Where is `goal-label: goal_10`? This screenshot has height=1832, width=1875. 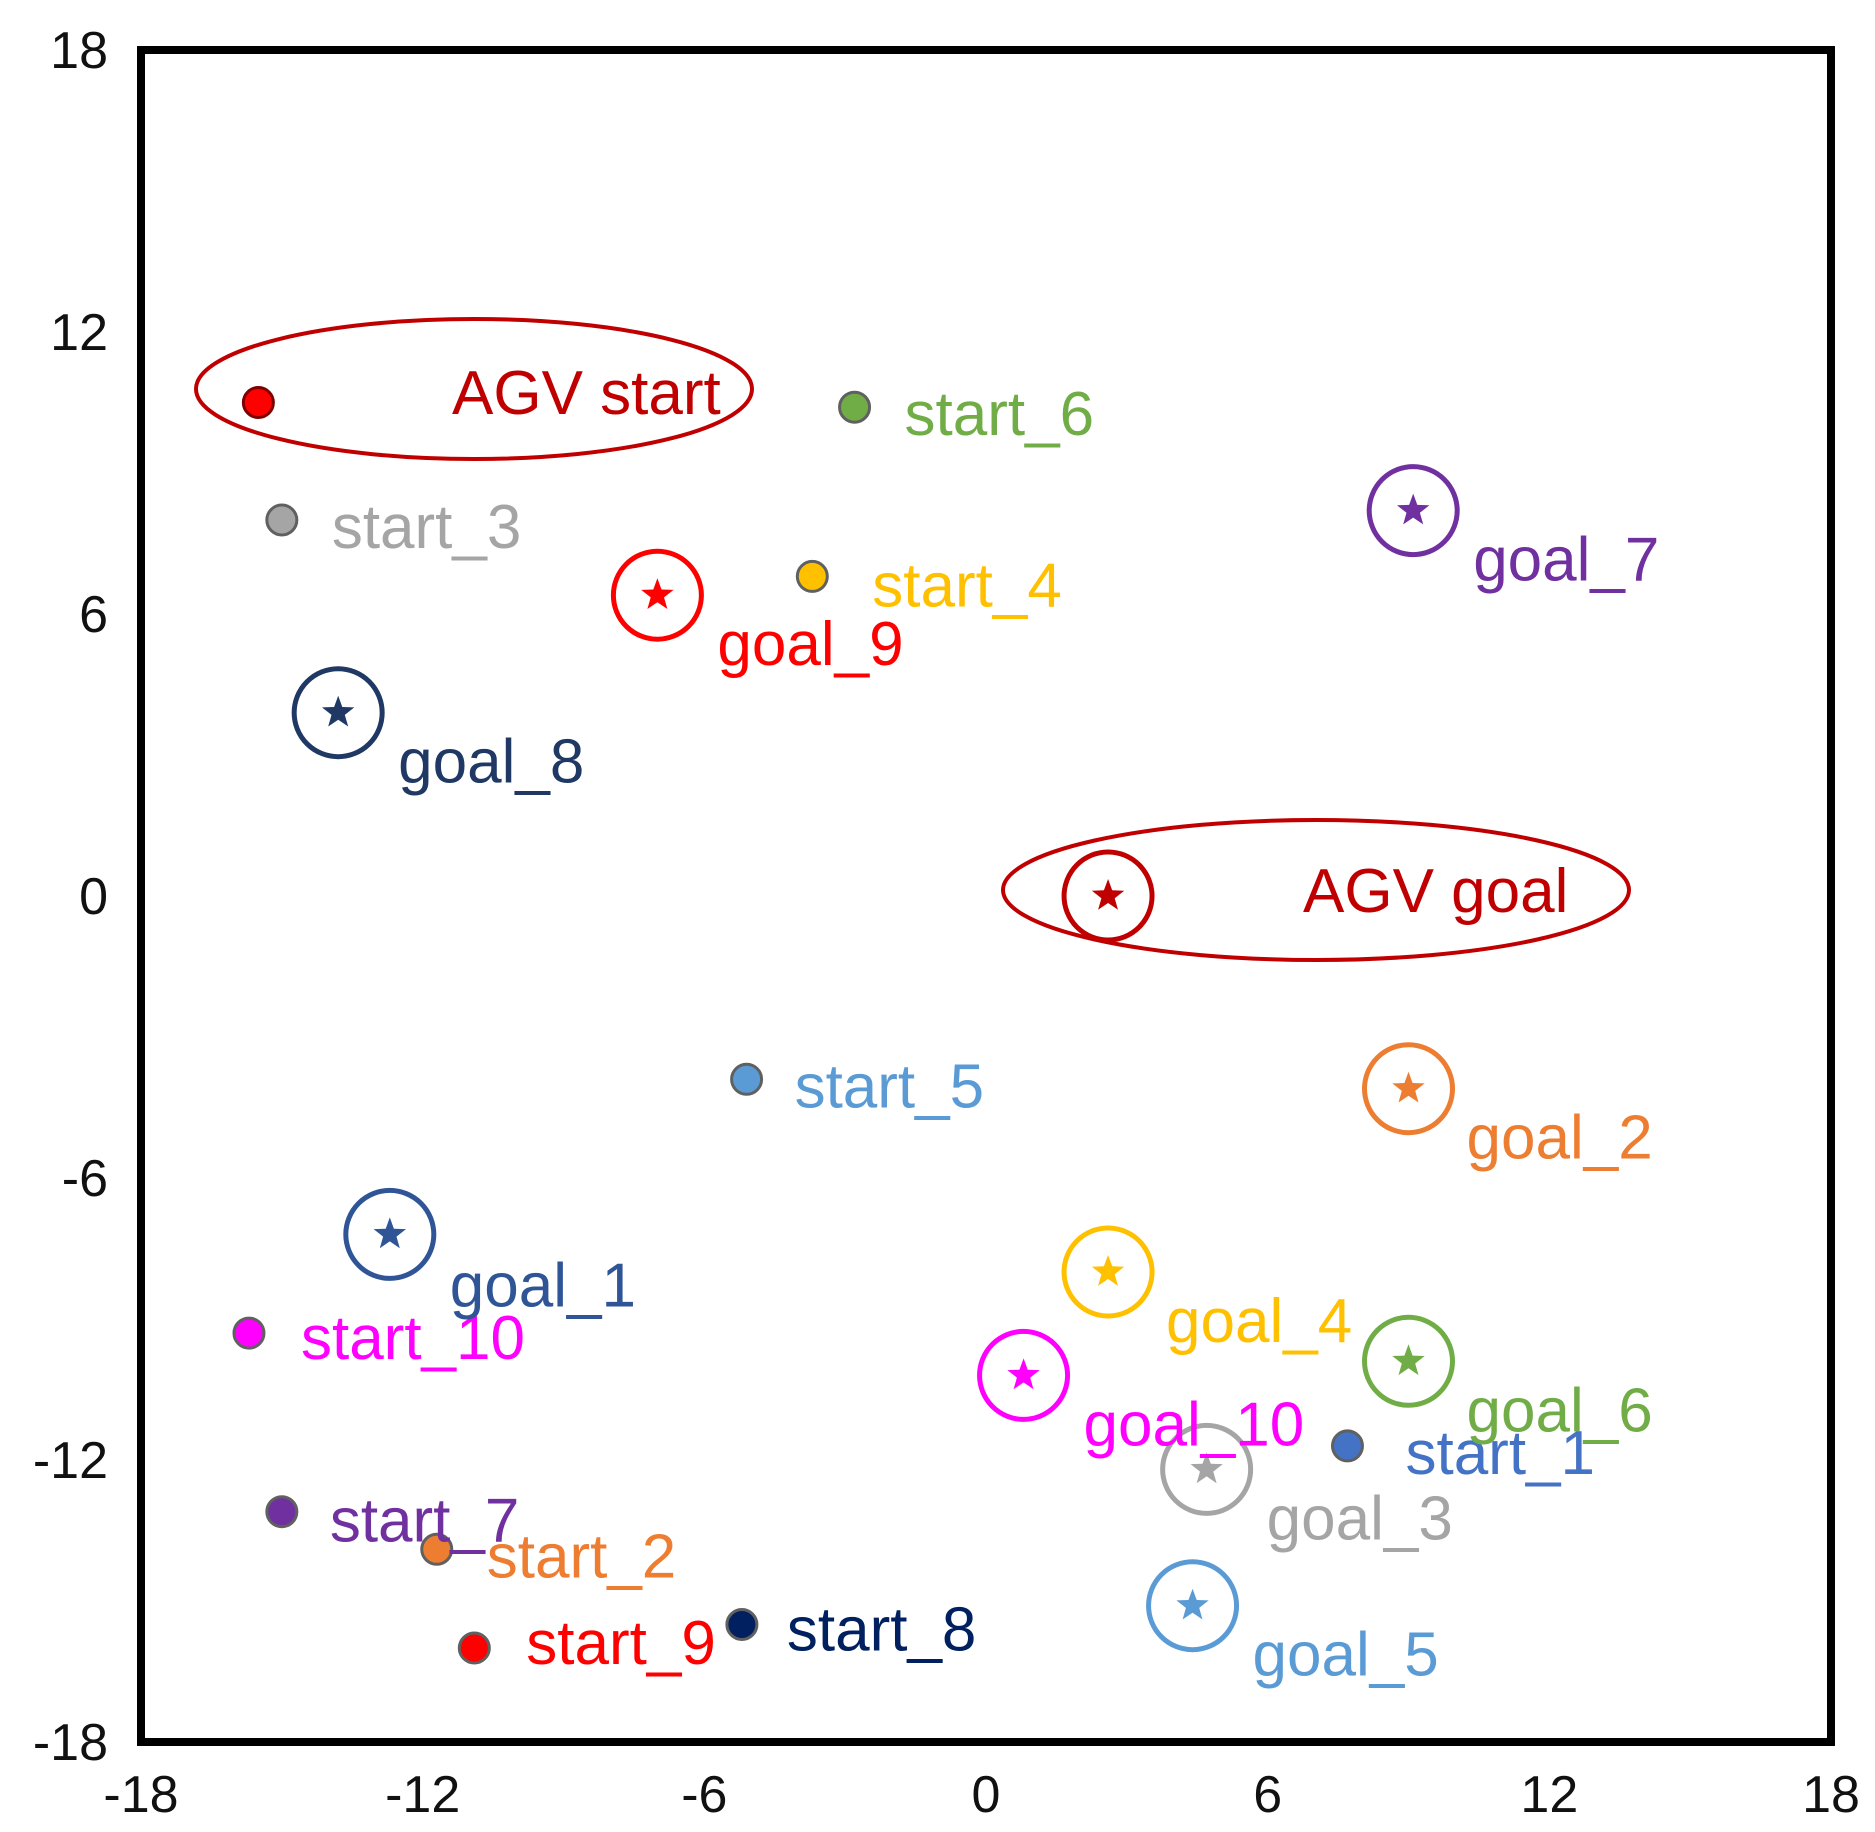 goal-label: goal_10 is located at coordinates (1194, 1424).